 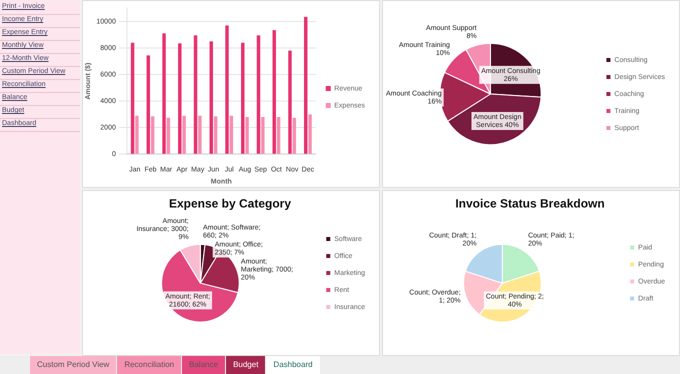 What do you see at coordinates (204, 365) in the screenshot?
I see `text: Balance` at bounding box center [204, 365].